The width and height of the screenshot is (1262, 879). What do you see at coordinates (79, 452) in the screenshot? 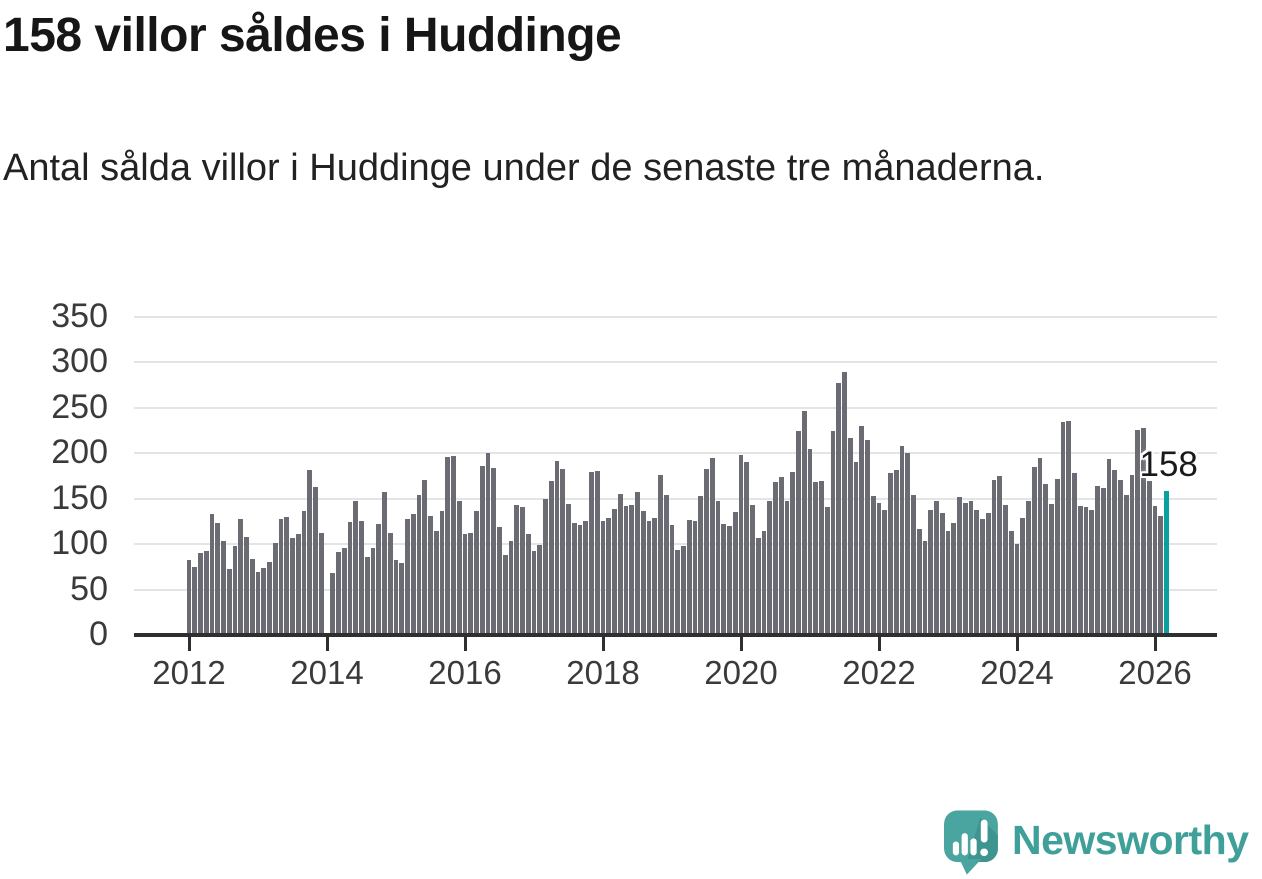
I see `y-axis-tick-label: 200` at bounding box center [79, 452].